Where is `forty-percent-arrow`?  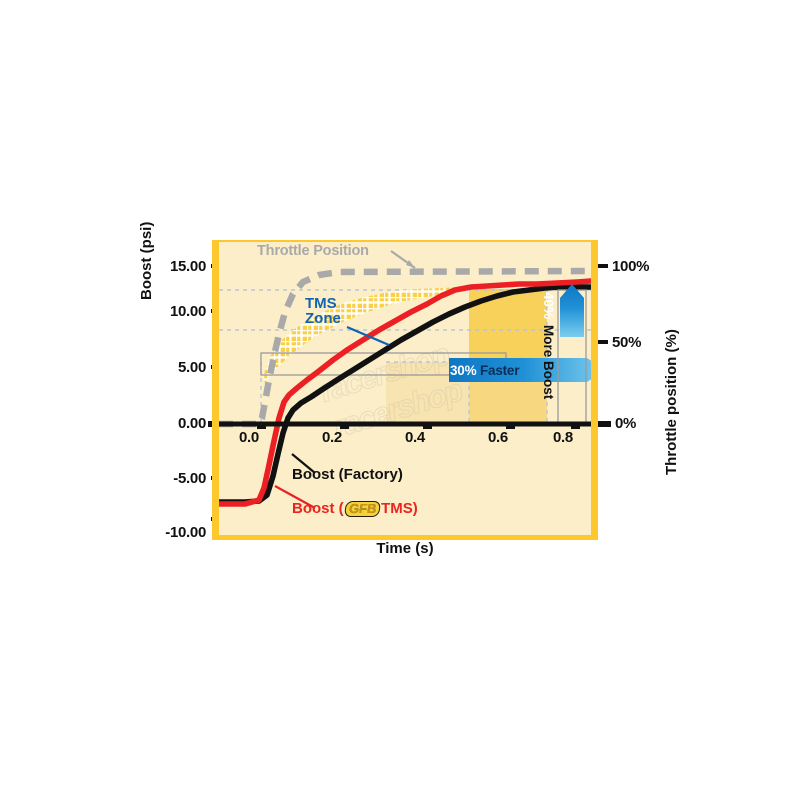 forty-percent-arrow is located at coordinates (572, 310).